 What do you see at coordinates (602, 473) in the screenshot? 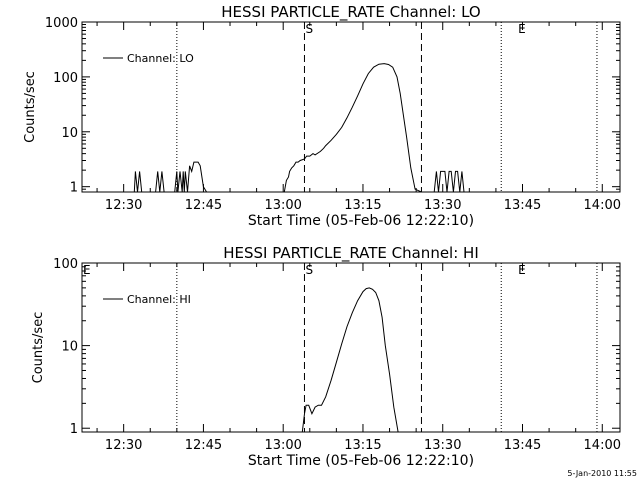
I see `timestamp: 5-Jan-2010 11:55` at bounding box center [602, 473].